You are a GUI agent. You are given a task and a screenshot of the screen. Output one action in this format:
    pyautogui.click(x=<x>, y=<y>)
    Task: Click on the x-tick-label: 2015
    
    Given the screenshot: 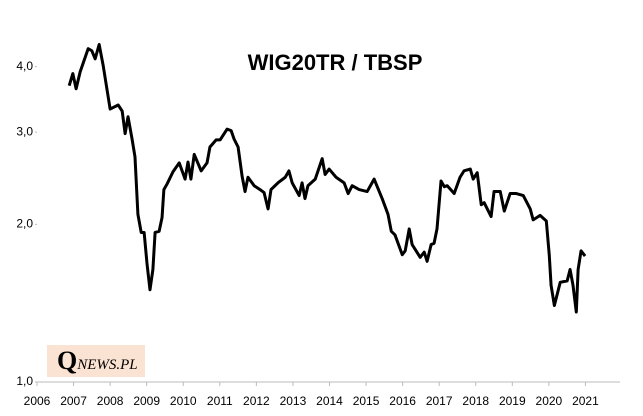 What is the action you would take?
    pyautogui.click(x=366, y=401)
    